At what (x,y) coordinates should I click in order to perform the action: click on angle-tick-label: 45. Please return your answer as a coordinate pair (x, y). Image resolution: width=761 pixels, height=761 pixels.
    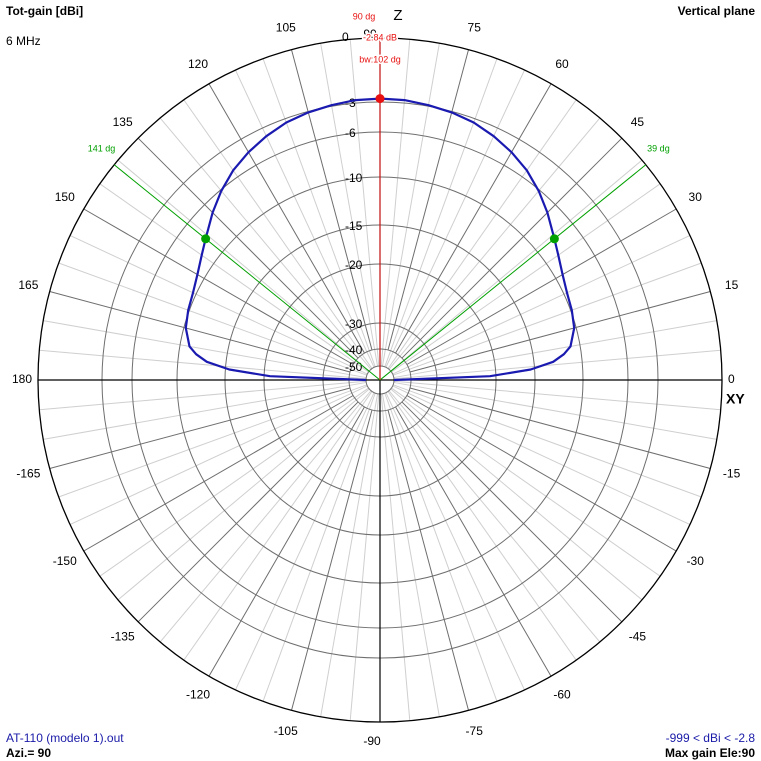
    Looking at the image, I should click on (638, 122).